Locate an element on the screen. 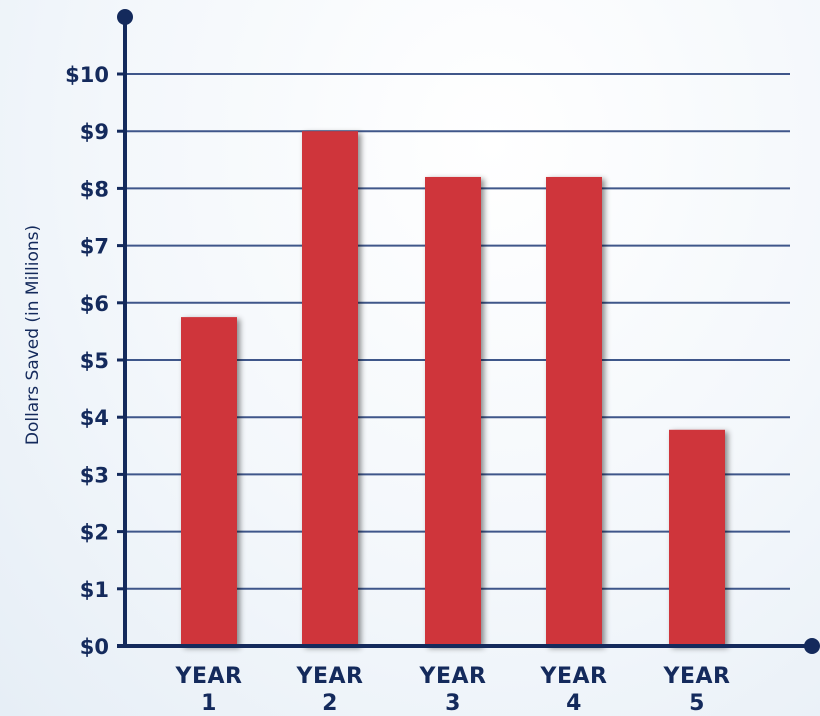 The width and height of the screenshot is (820, 716). y-tick-label: $8 is located at coordinates (94, 189).